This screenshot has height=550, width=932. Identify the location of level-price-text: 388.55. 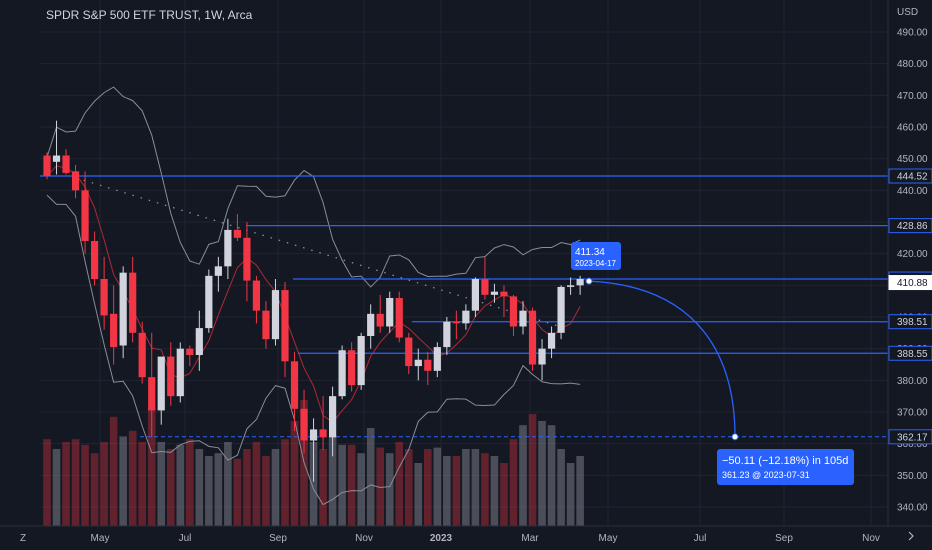
(912, 354).